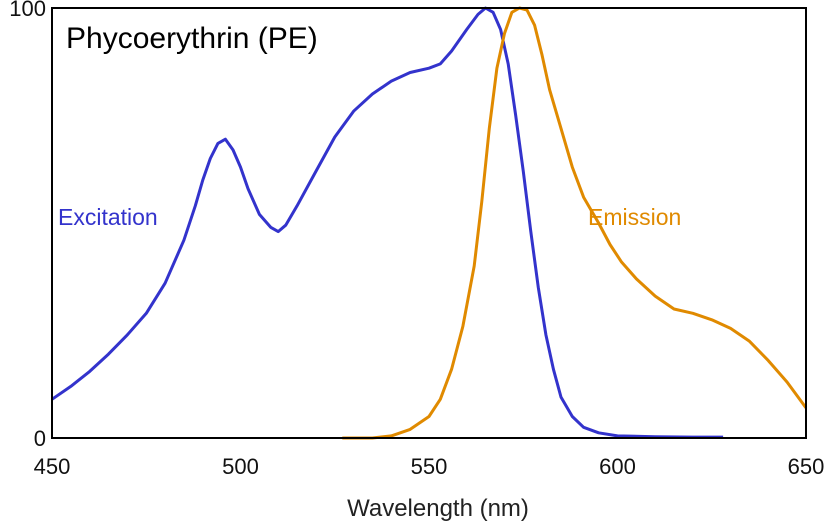 The height and width of the screenshot is (522, 834). What do you see at coordinates (52, 466) in the screenshot?
I see `x-tick-label: 450` at bounding box center [52, 466].